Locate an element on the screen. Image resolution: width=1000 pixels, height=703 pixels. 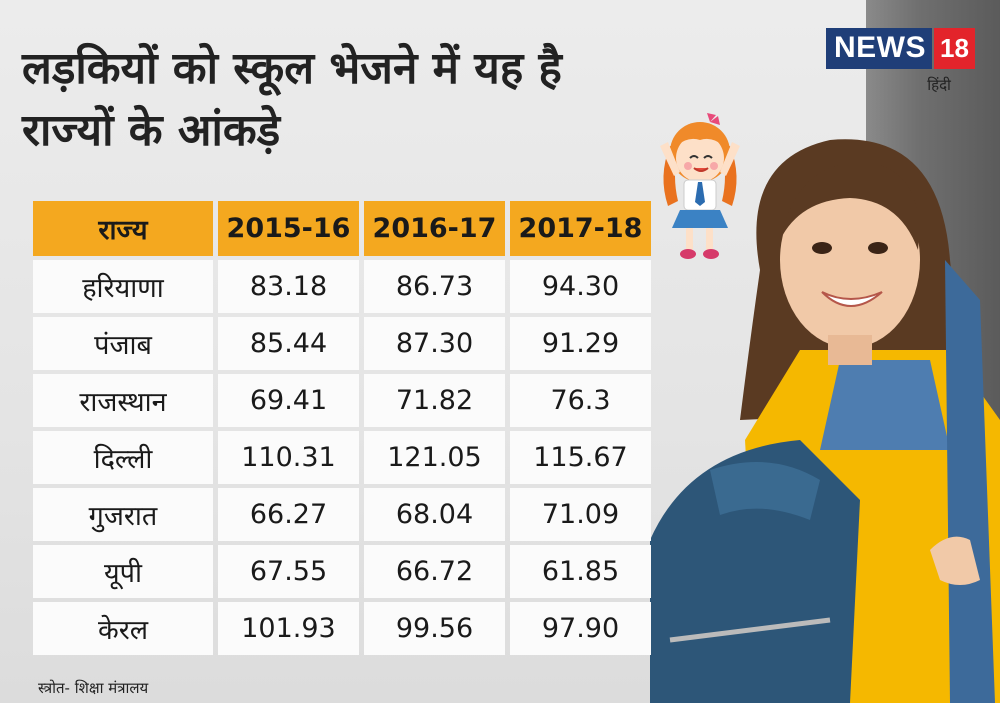
value-cell: 110.31 is located at coordinates (288, 457).